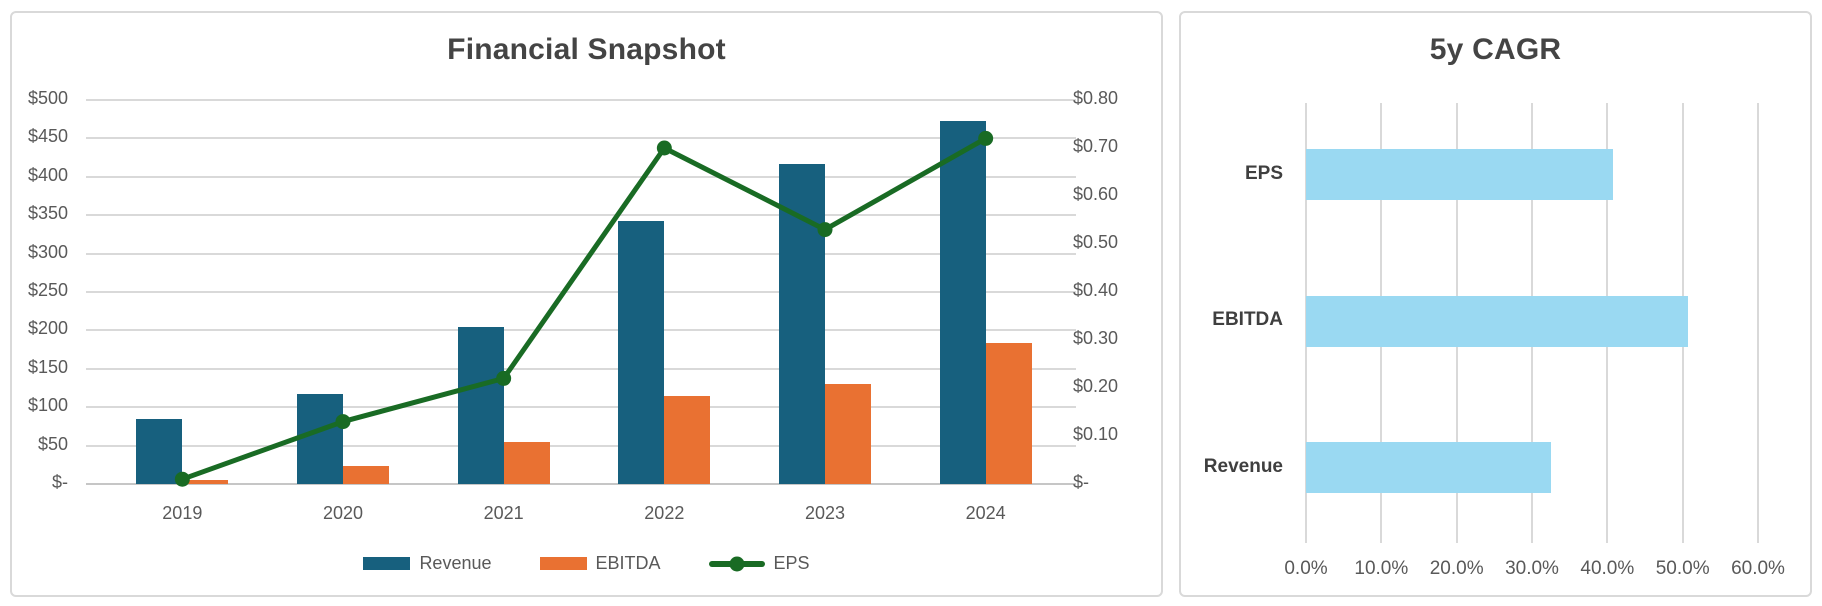 The height and width of the screenshot is (606, 1822). Describe the element at coordinates (628, 563) in the screenshot. I see `legend-label-ebitda: EBITDA` at that location.